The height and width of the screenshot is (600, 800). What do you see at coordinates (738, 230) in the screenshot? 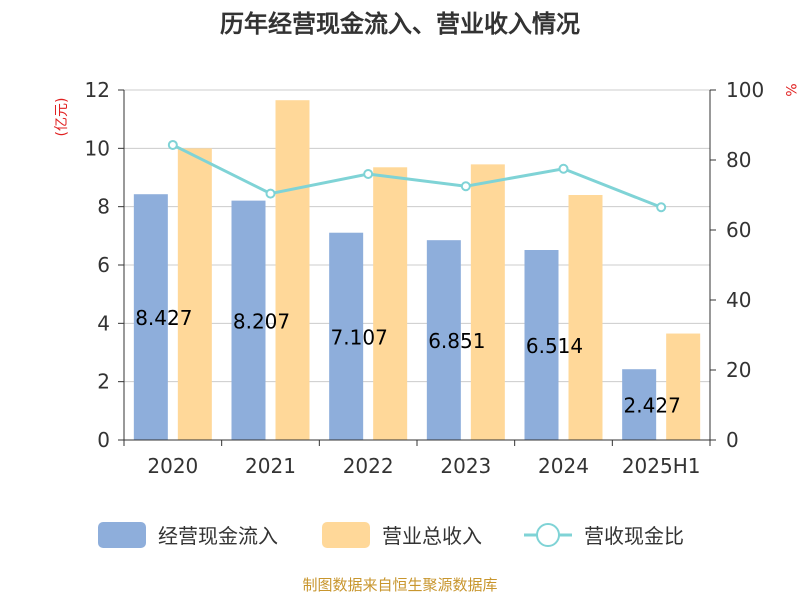
I see `right-tick-label: 60` at bounding box center [738, 230].